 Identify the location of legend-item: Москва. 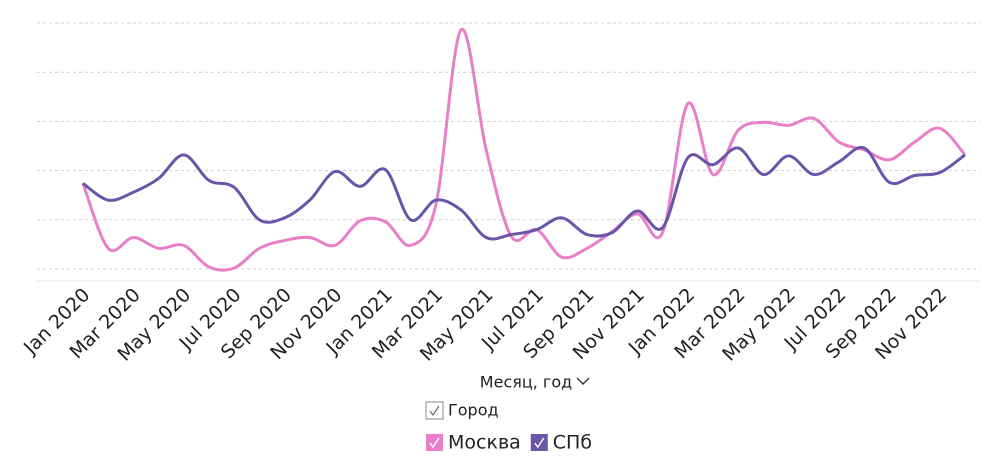
(473, 443).